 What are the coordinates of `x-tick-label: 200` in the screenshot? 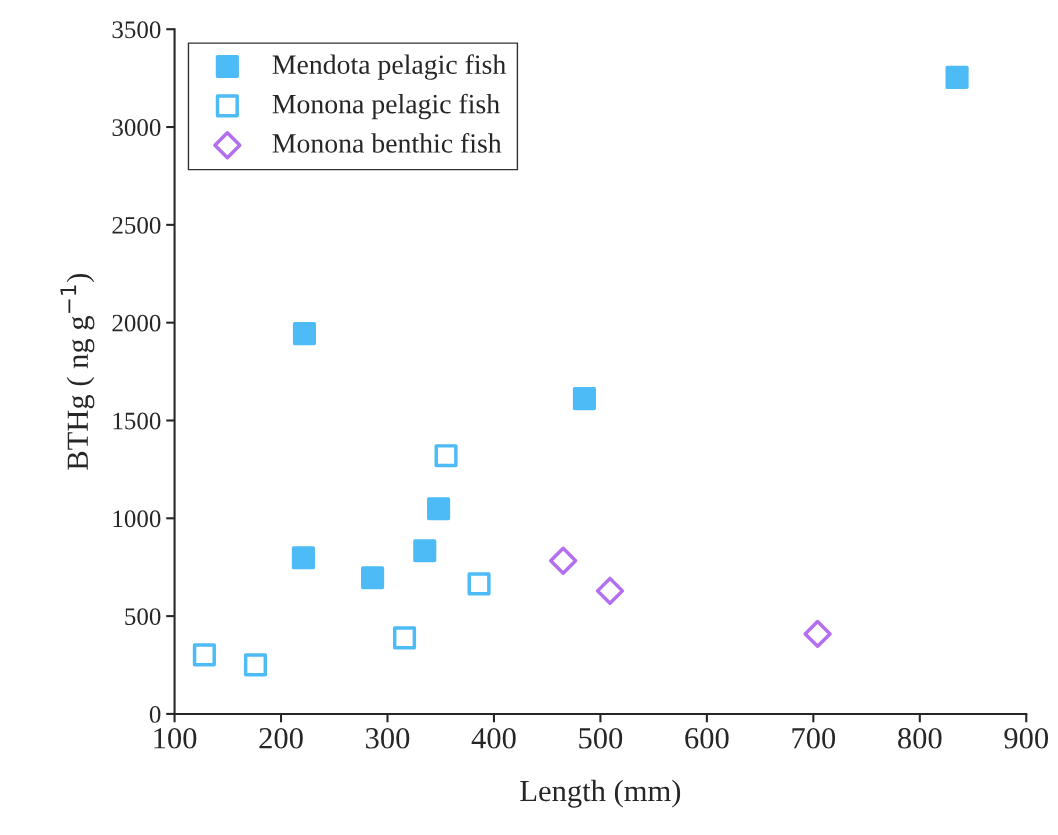 It's located at (281, 738).